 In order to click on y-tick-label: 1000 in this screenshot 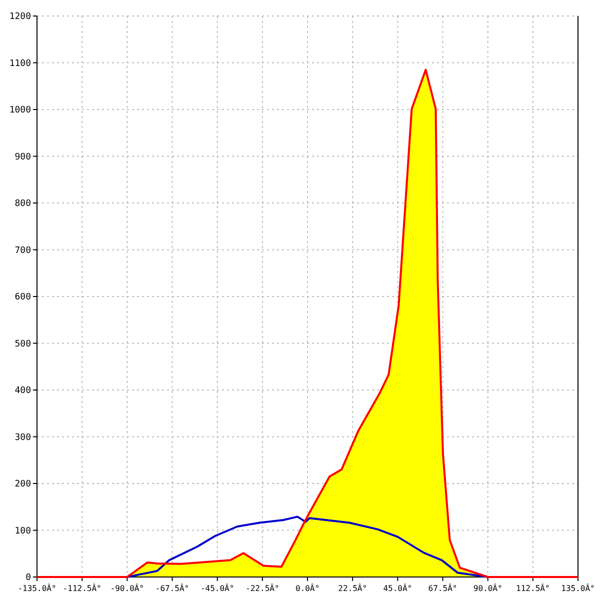, I will do `click(20, 111)`.